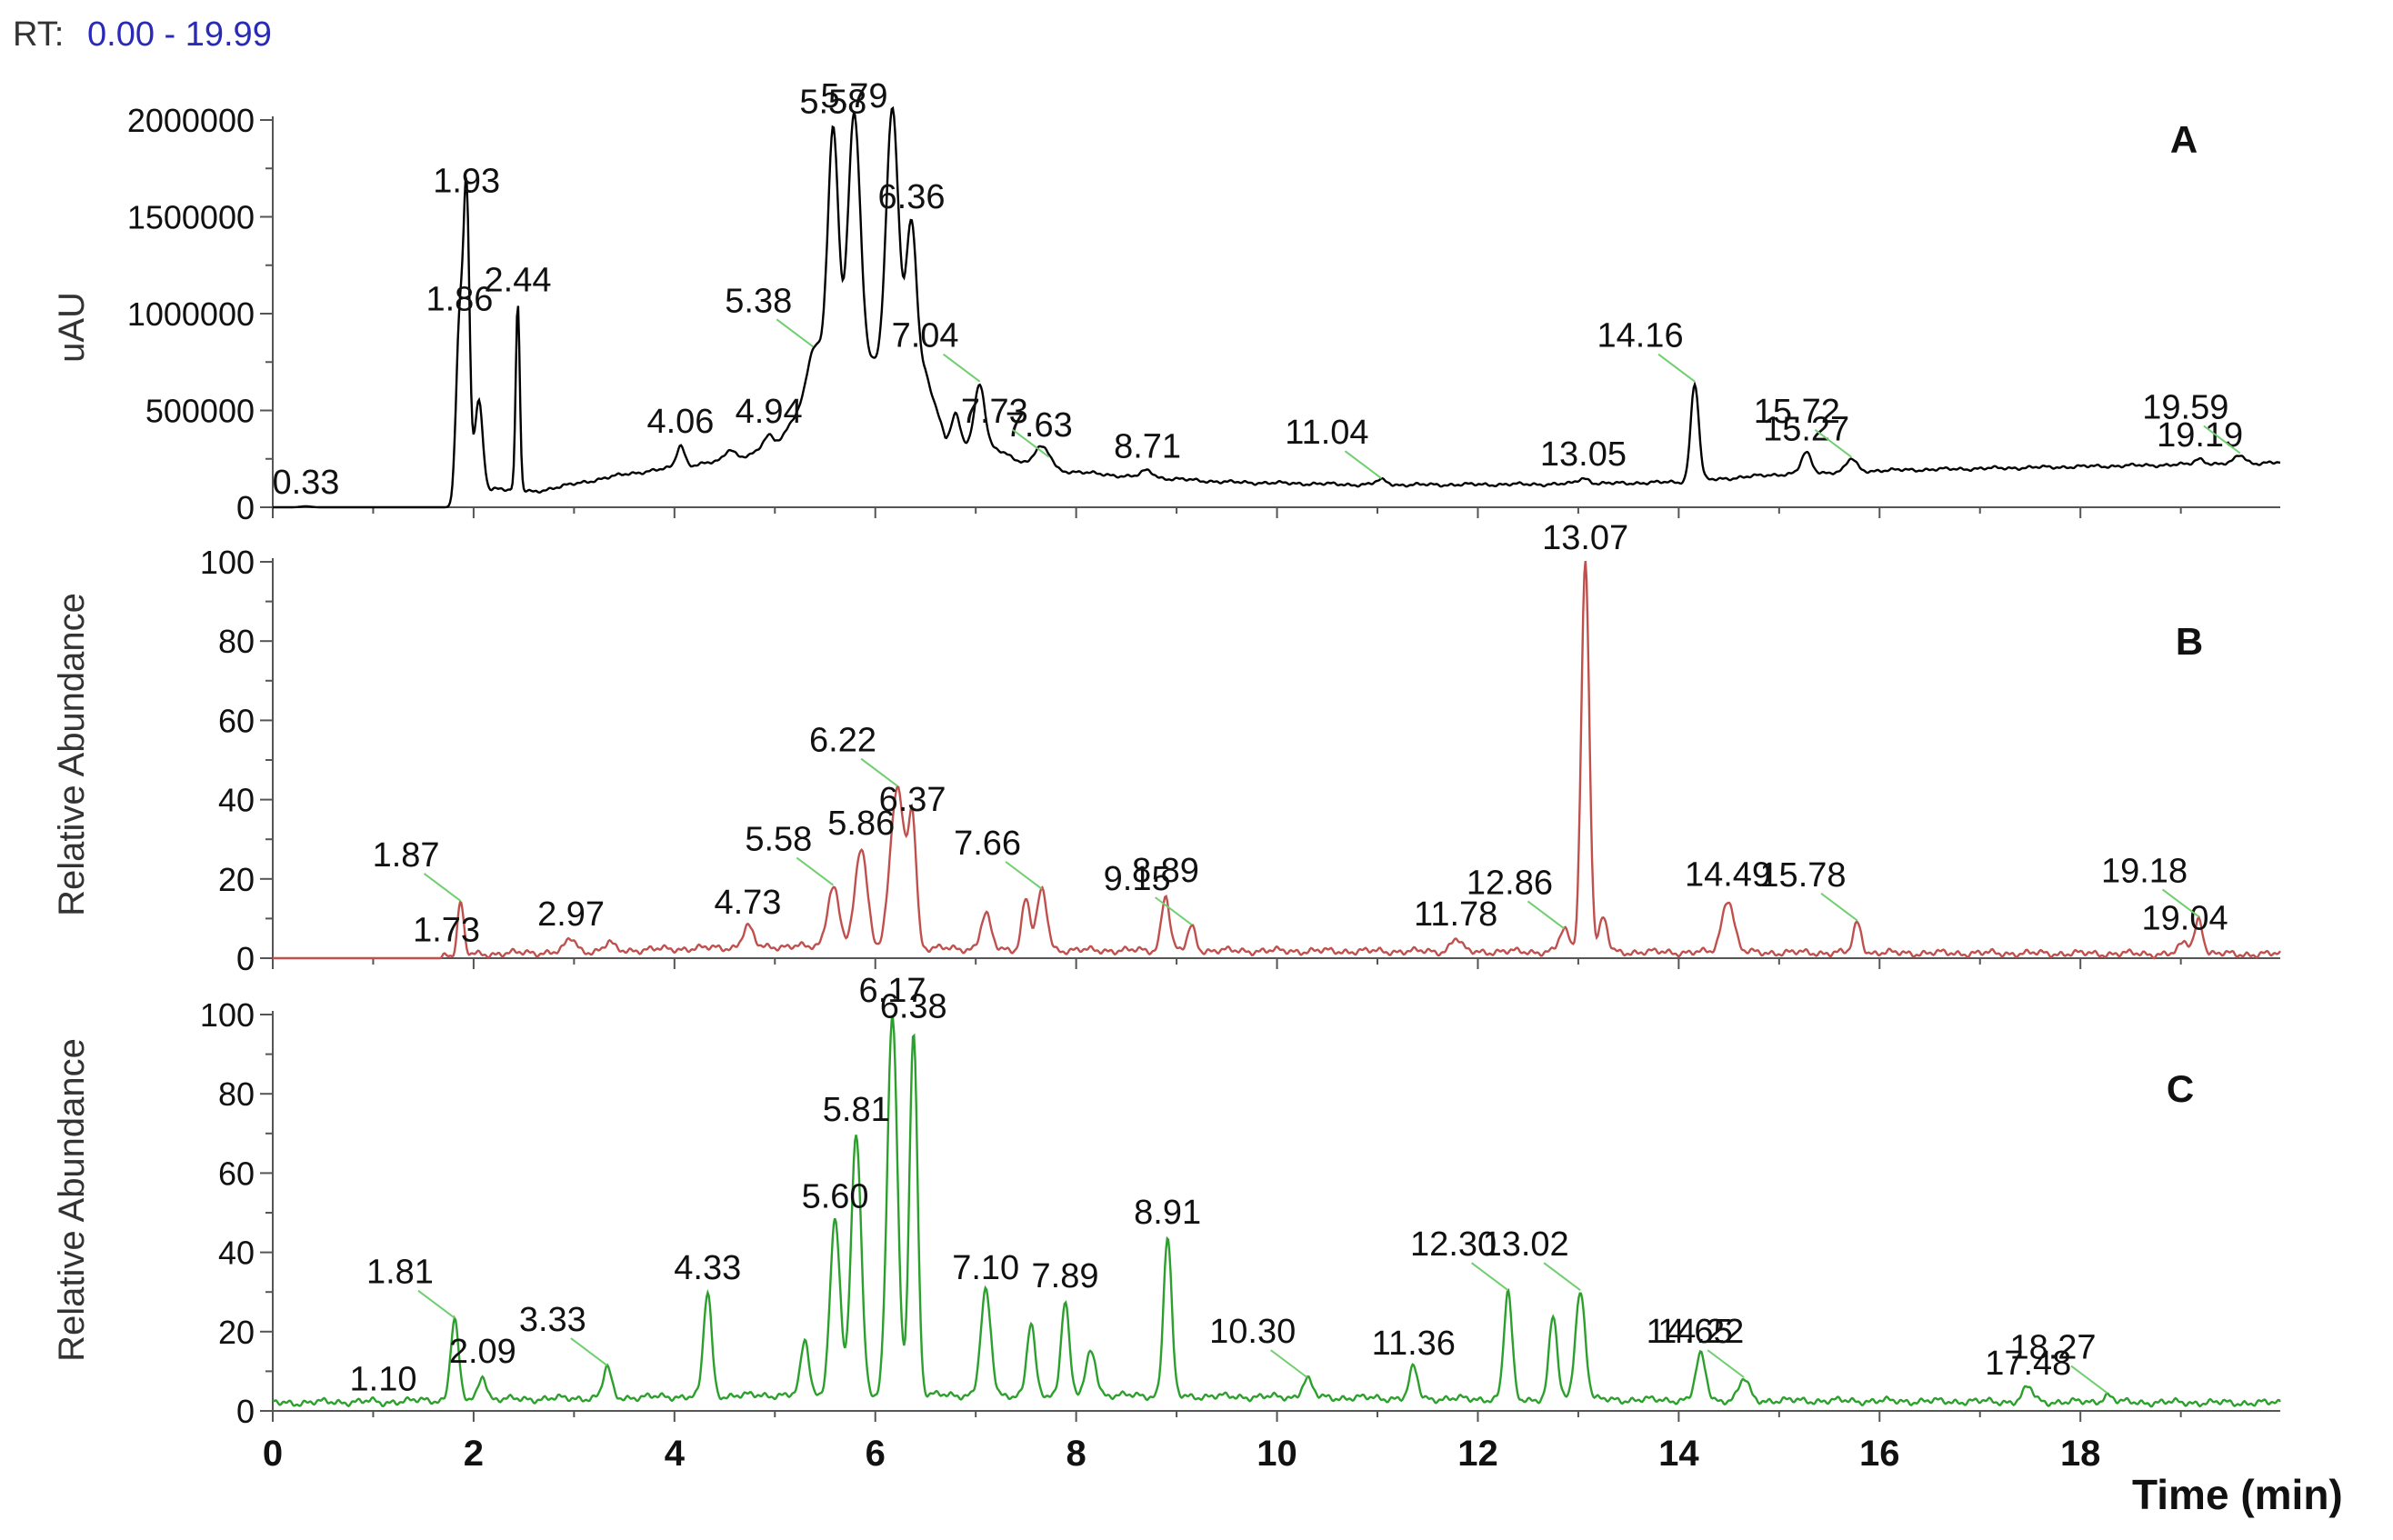 This screenshot has height=1540, width=2393. What do you see at coordinates (1526, 1244) in the screenshot?
I see `peak-label: 13.02` at bounding box center [1526, 1244].